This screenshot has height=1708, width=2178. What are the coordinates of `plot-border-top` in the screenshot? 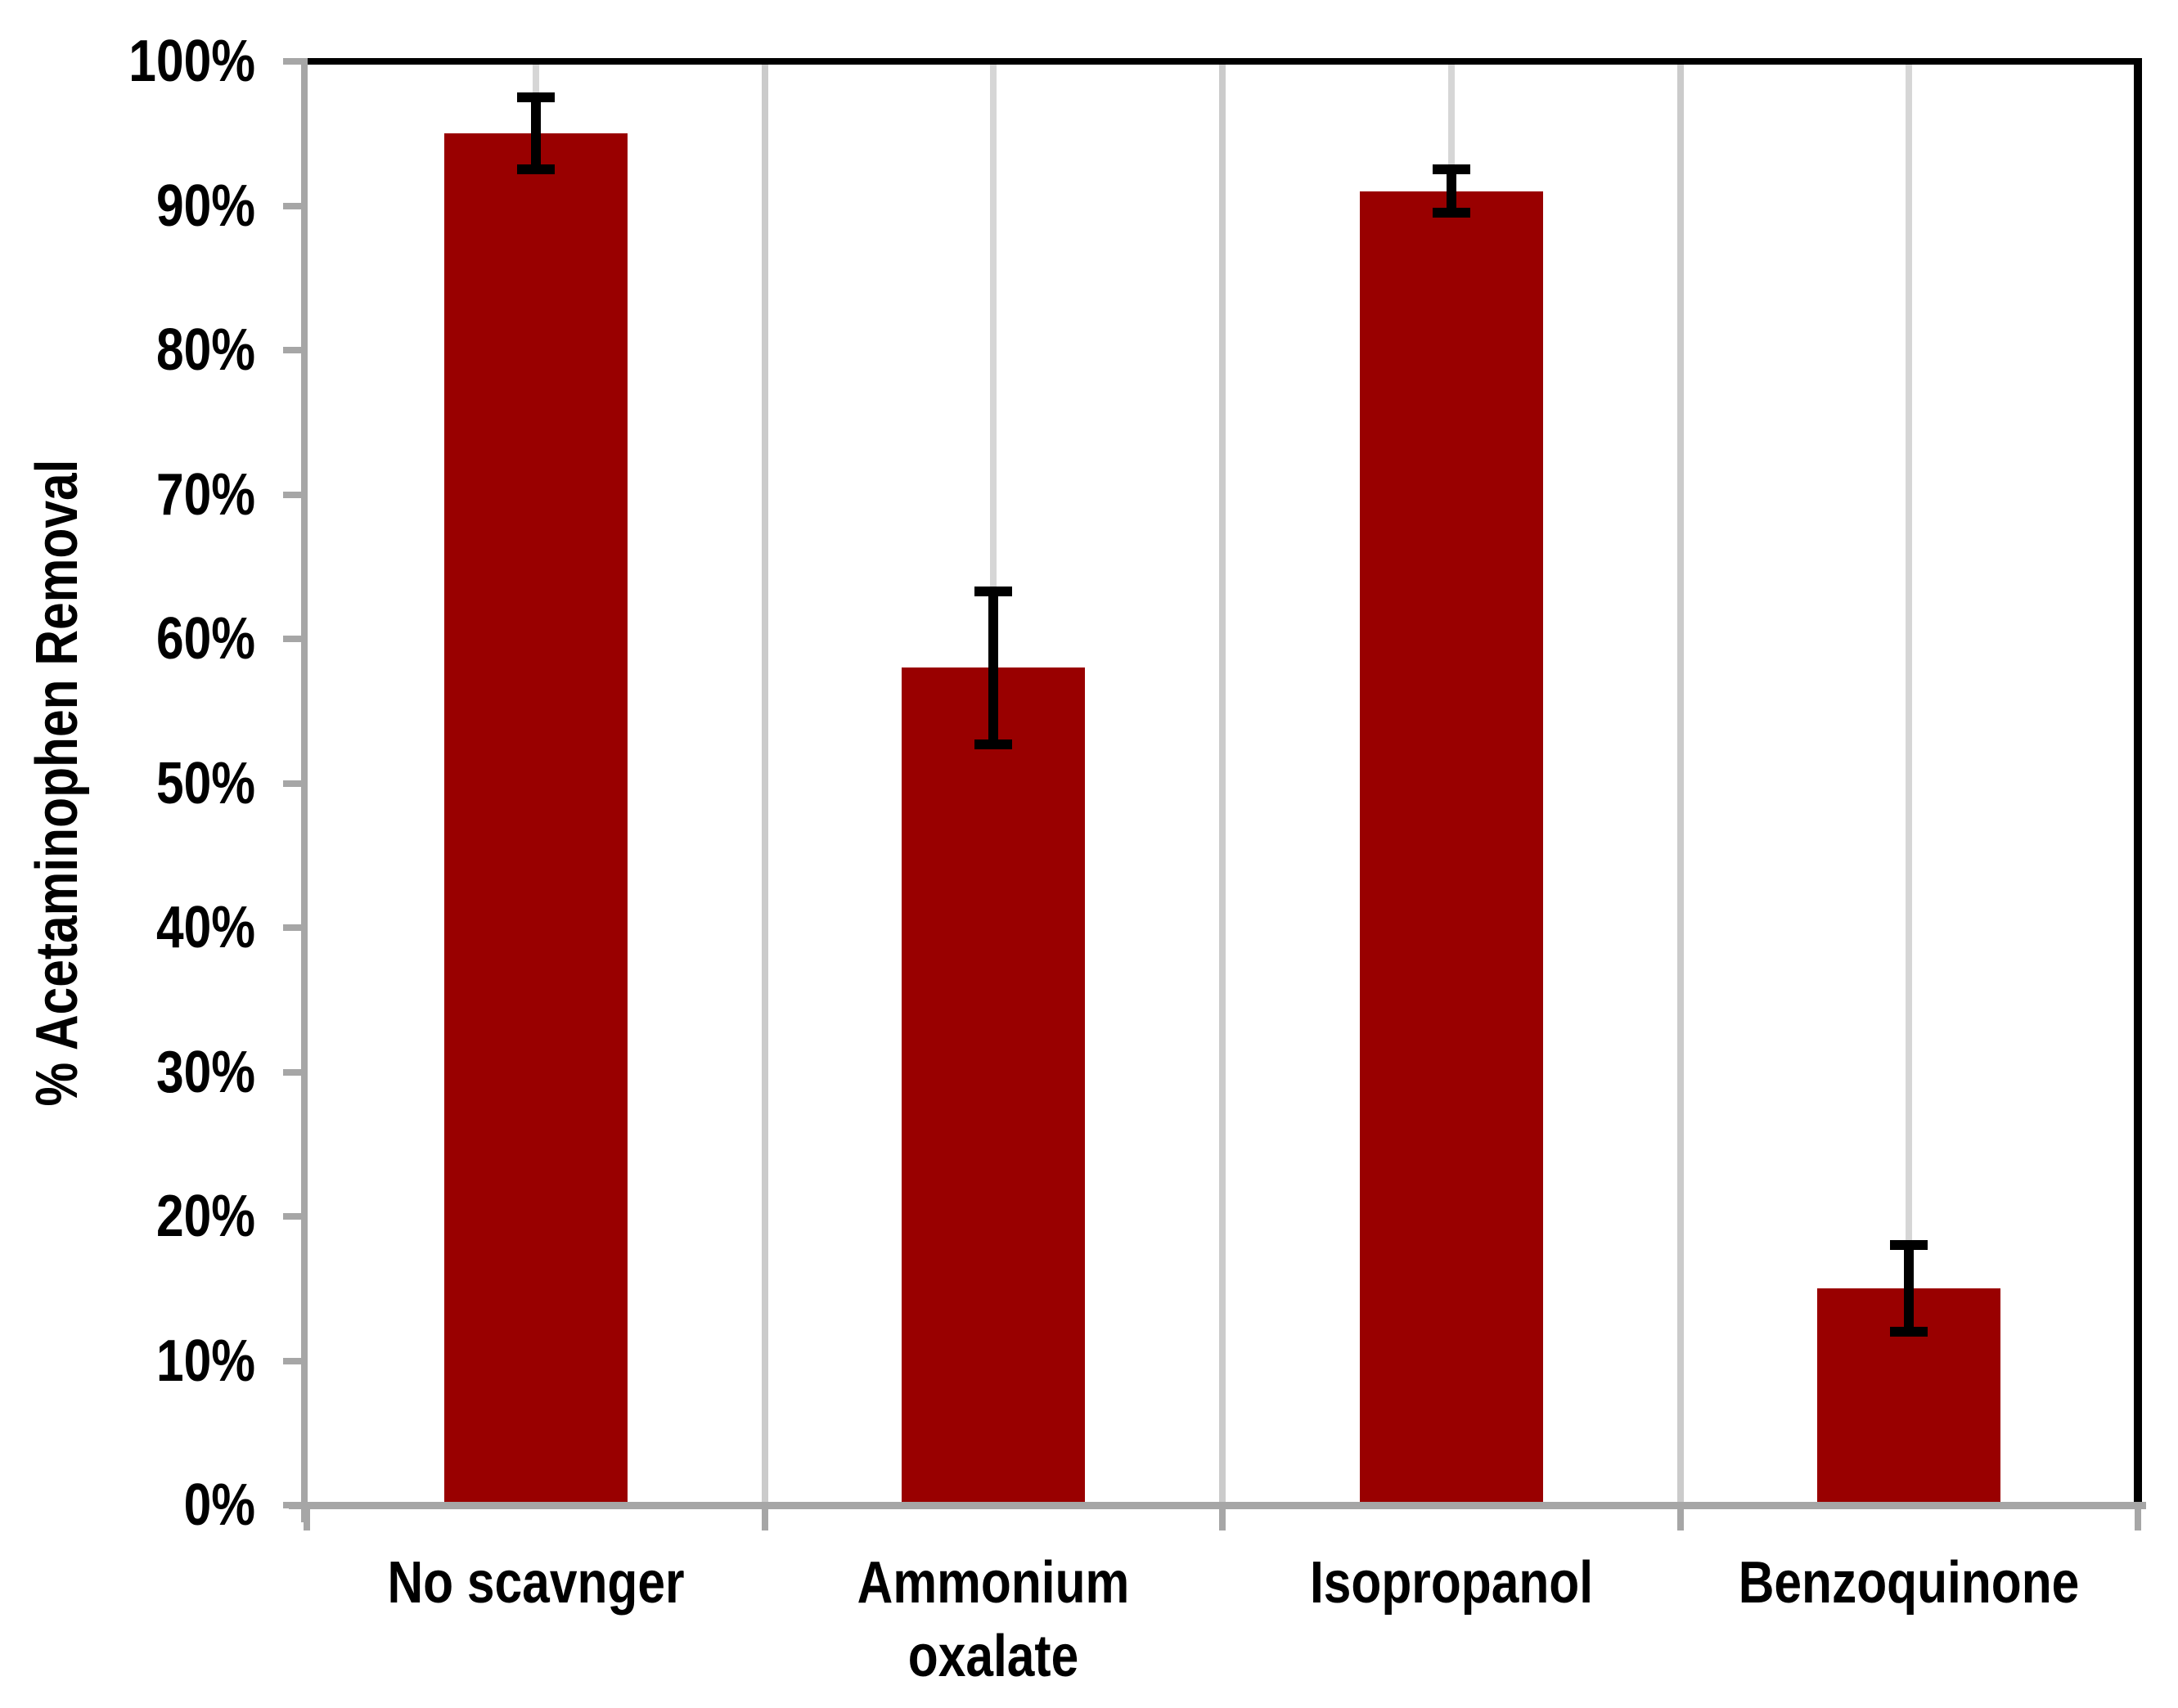 It's located at (1225, 61).